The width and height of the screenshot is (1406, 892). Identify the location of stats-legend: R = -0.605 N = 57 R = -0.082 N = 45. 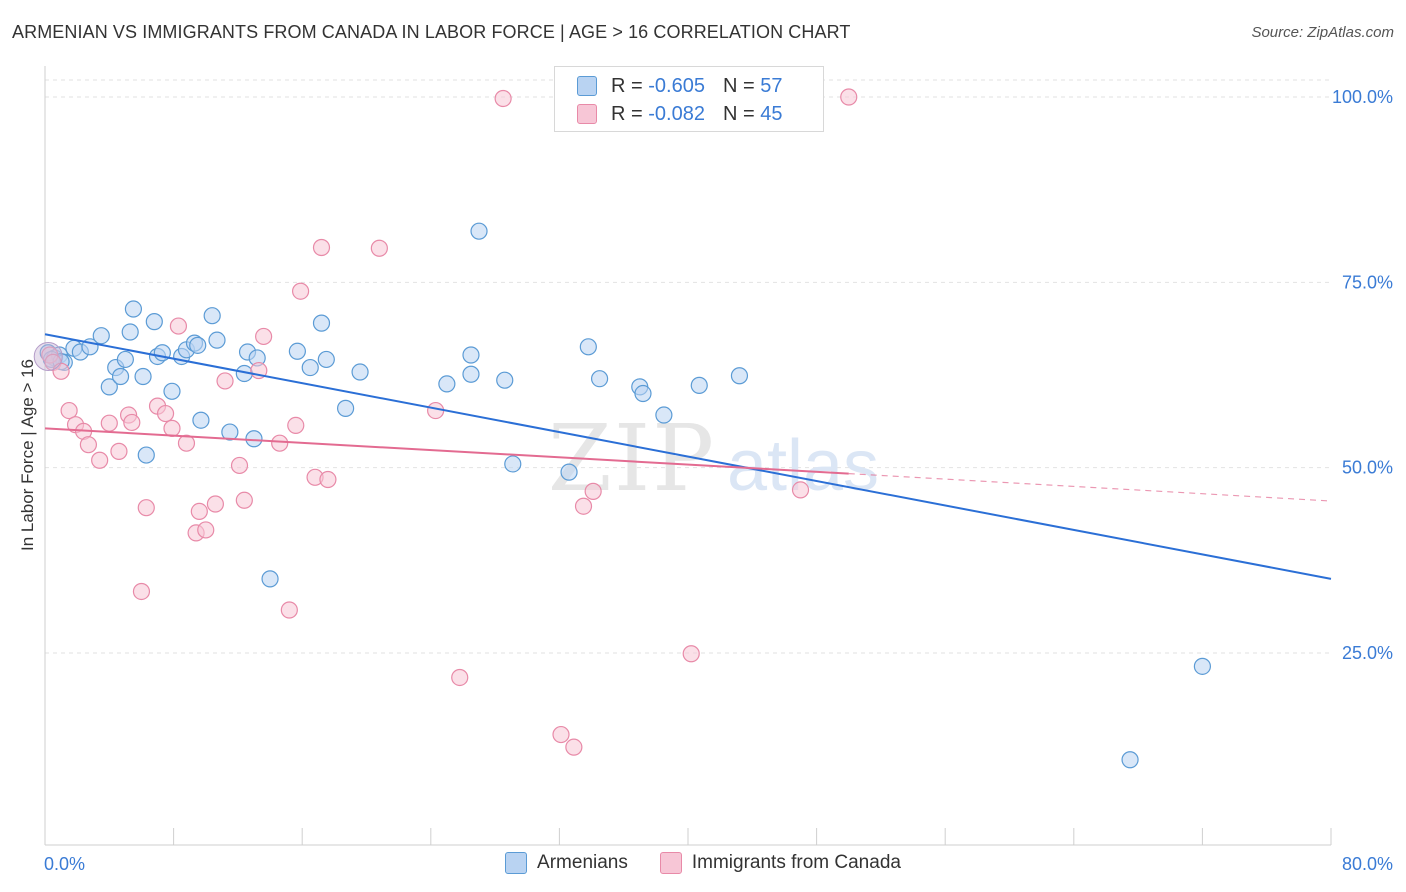
(689, 99).